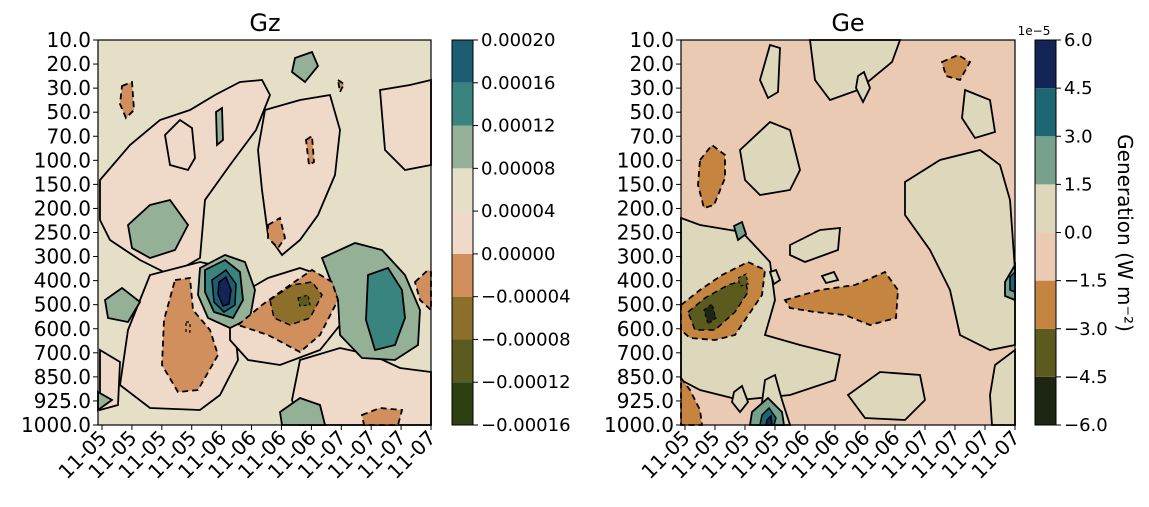  I want to click on ge-region-neg-point, so click(743, 280).